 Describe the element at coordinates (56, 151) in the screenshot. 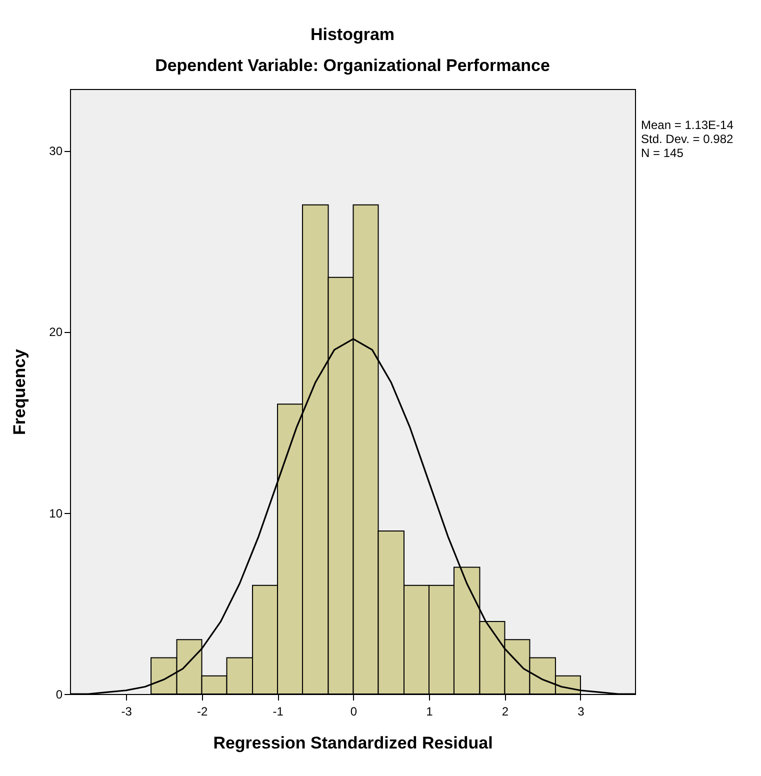

I see `y-tick-label: 30` at that location.